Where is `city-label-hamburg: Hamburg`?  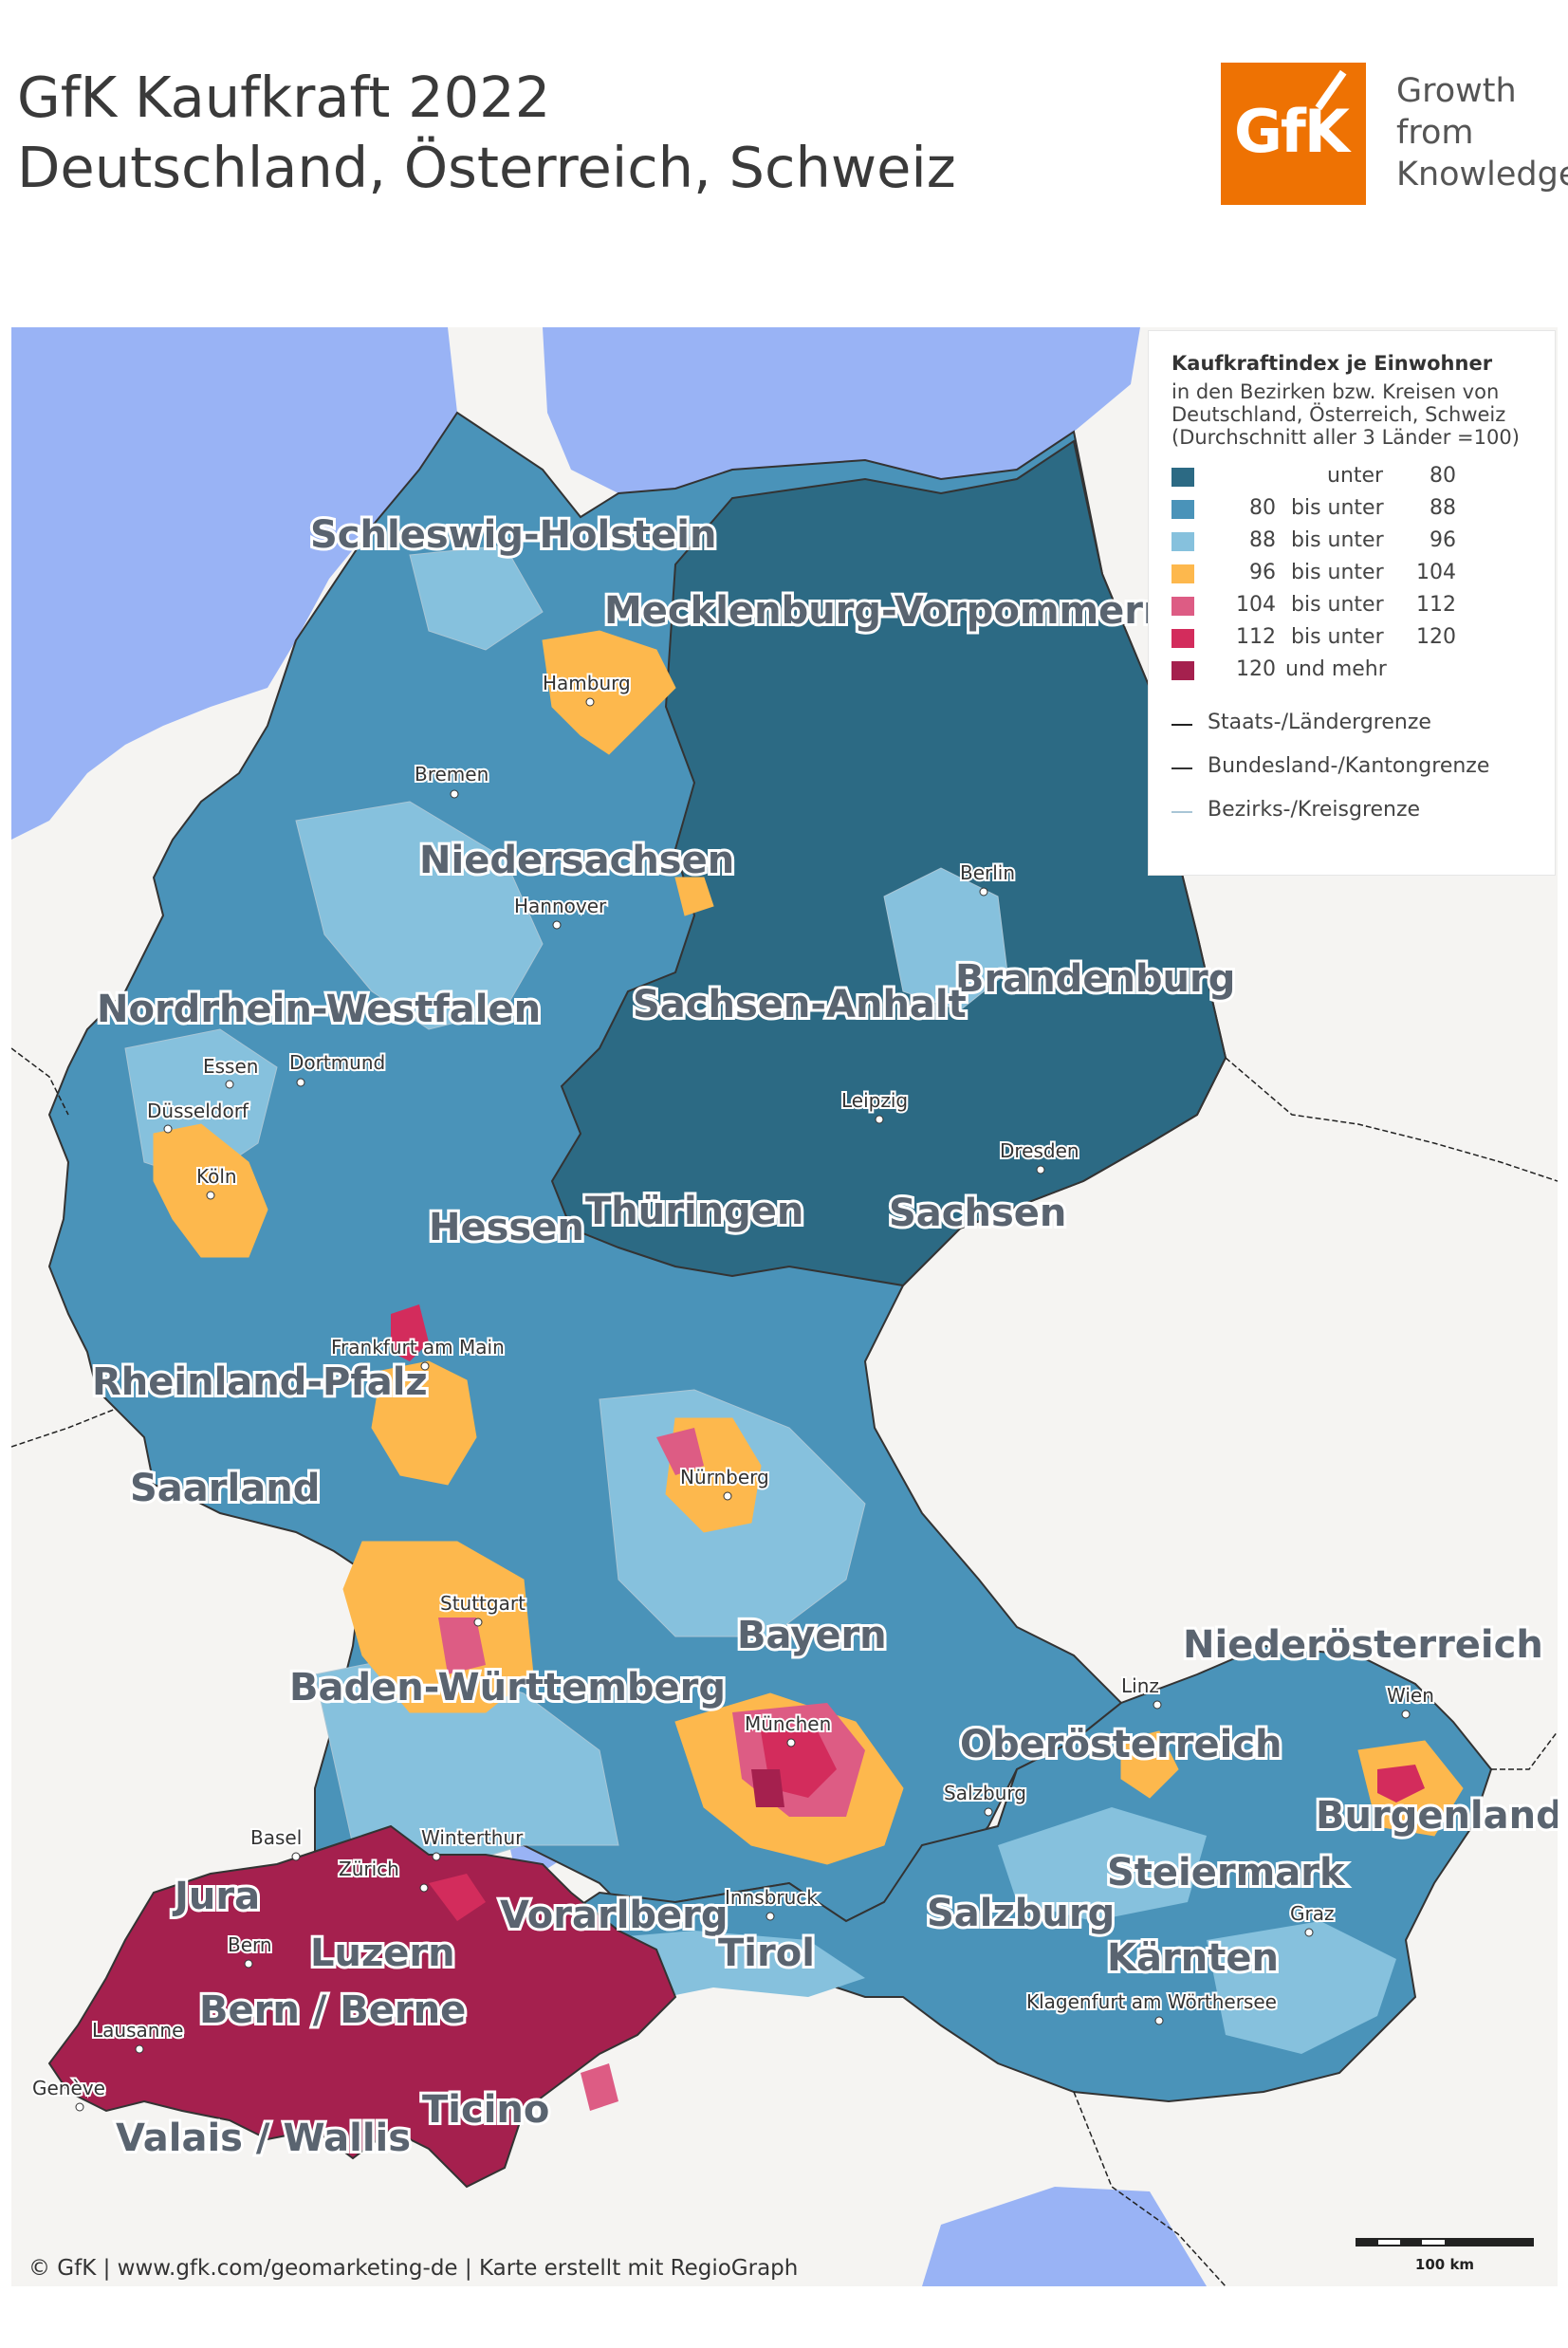
city-label-hamburg: Hamburg is located at coordinates (587, 683).